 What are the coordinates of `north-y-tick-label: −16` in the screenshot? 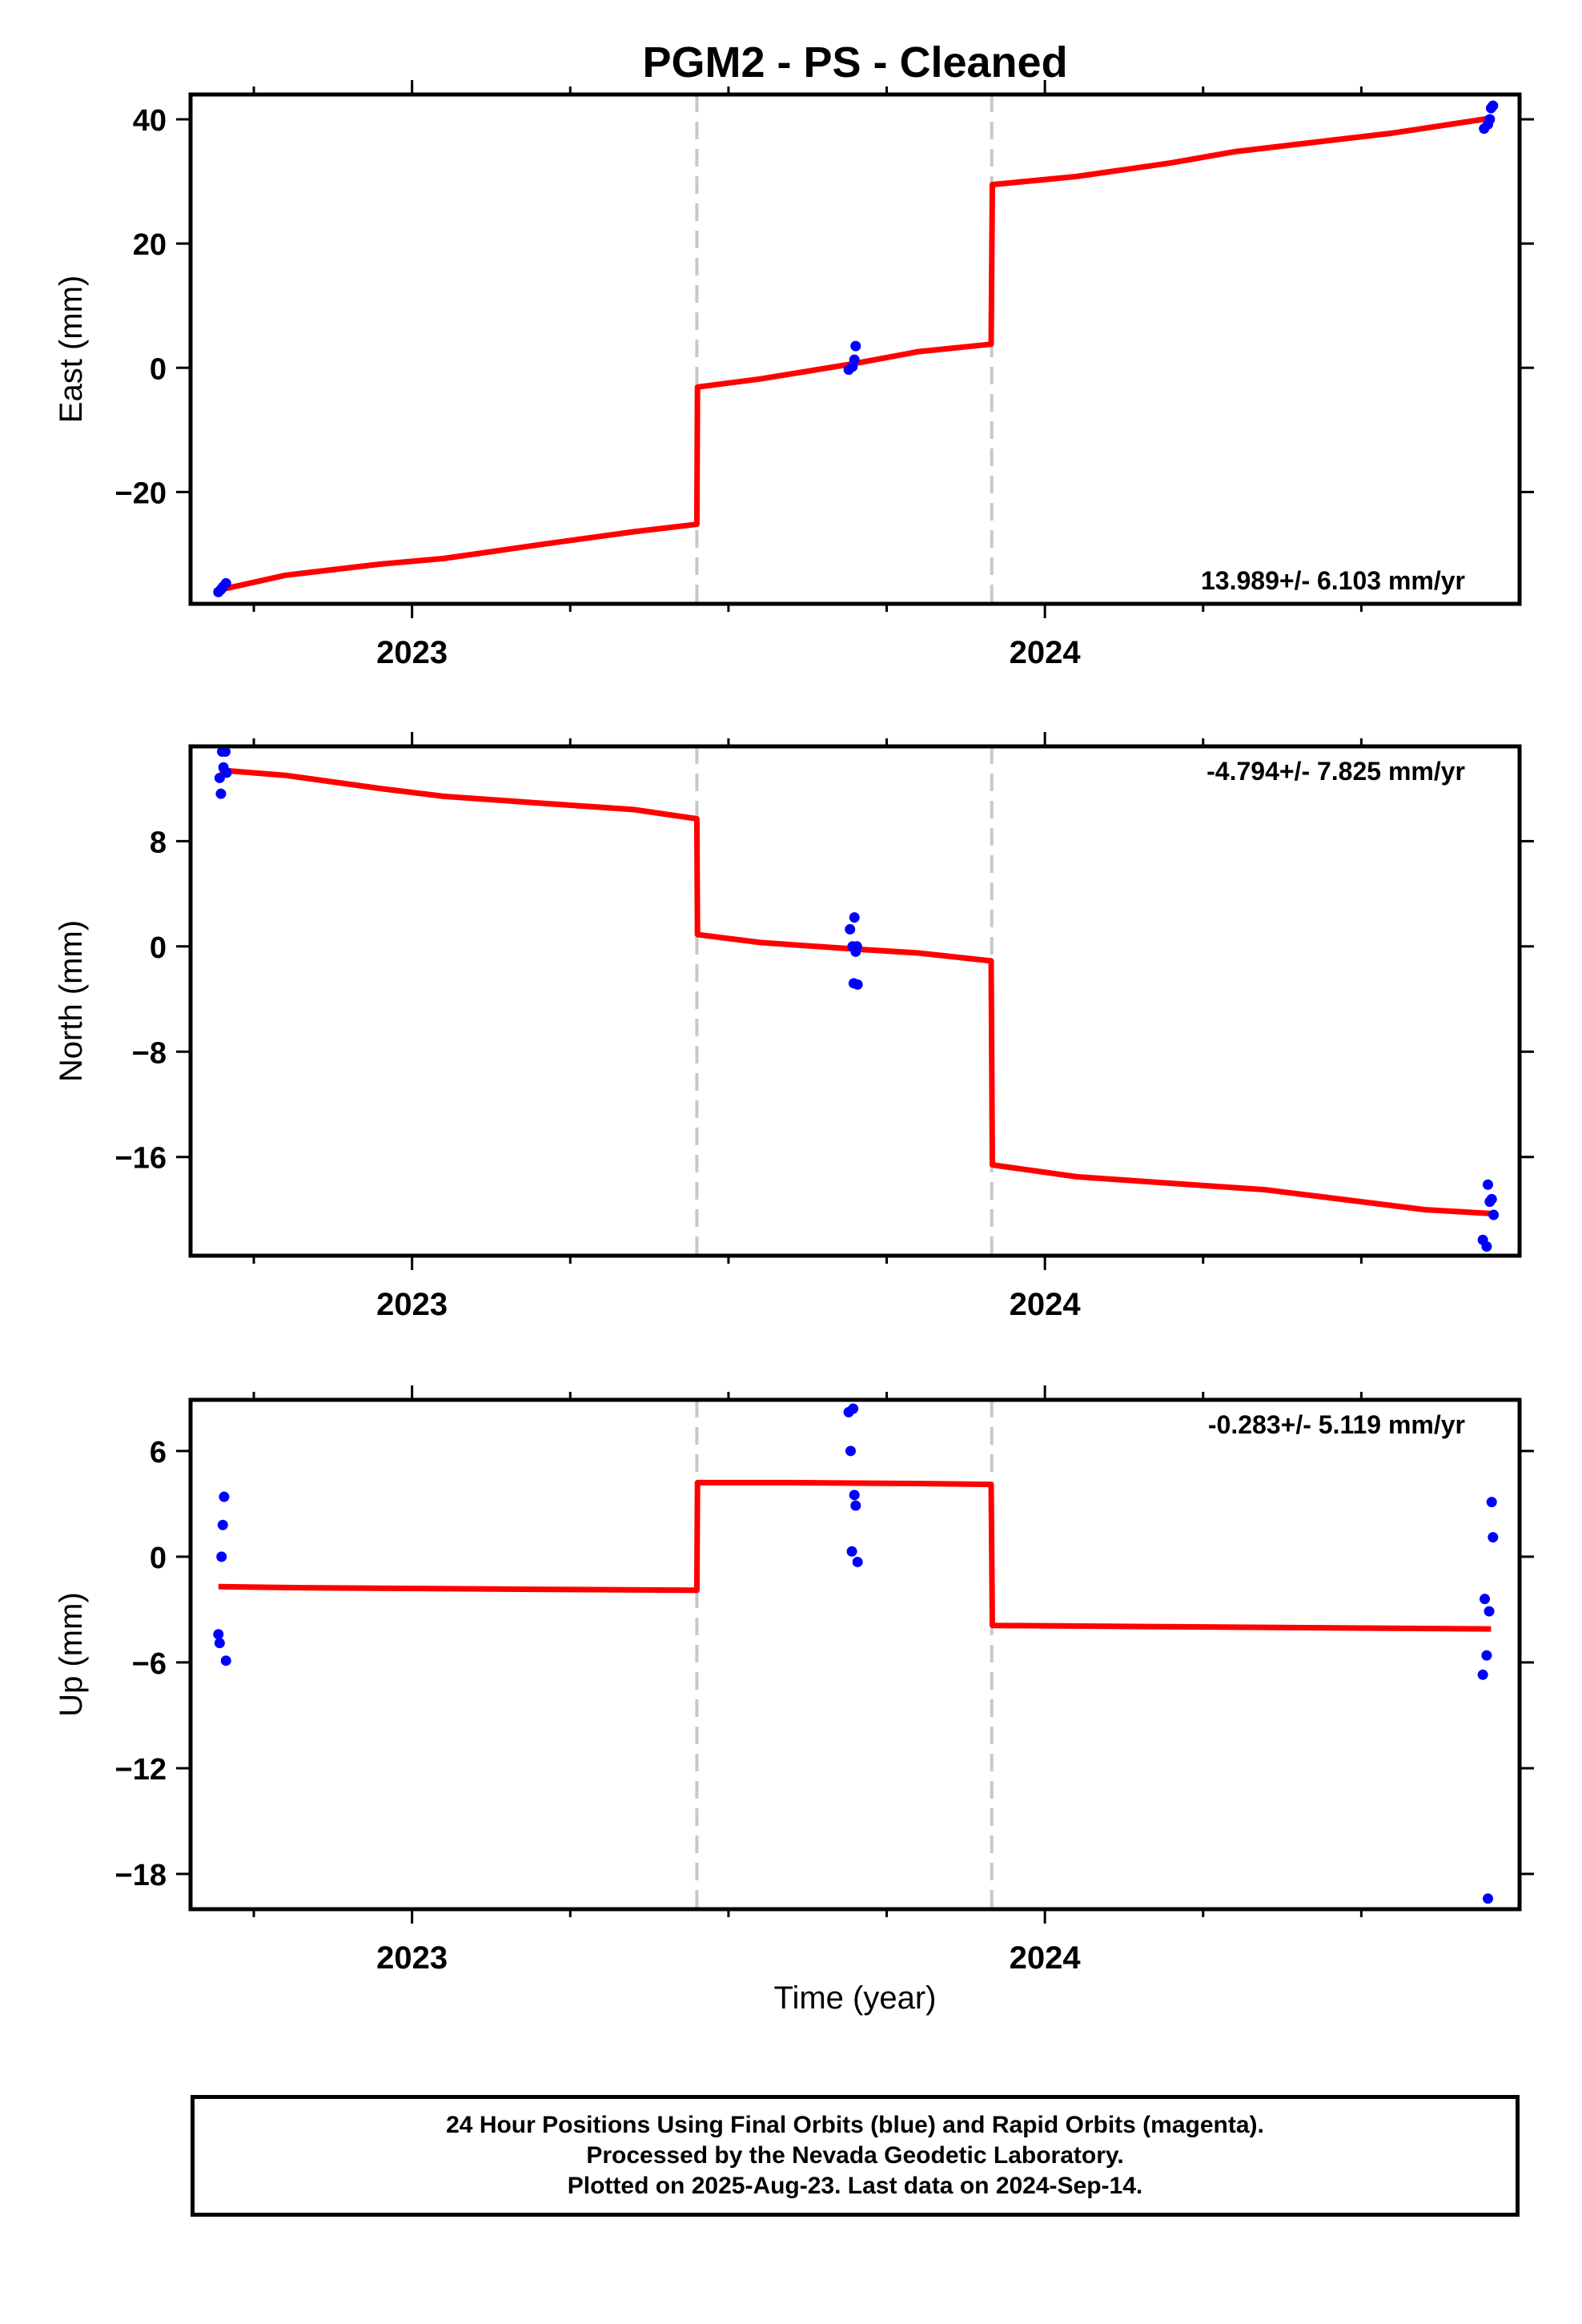 It's located at (141, 1159).